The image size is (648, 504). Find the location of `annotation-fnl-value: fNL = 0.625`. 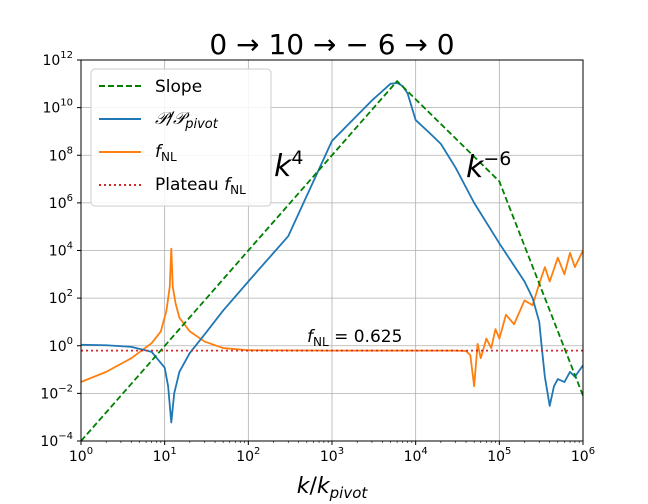

annotation-fnl-value: fNL = 0.625 is located at coordinates (354, 338).